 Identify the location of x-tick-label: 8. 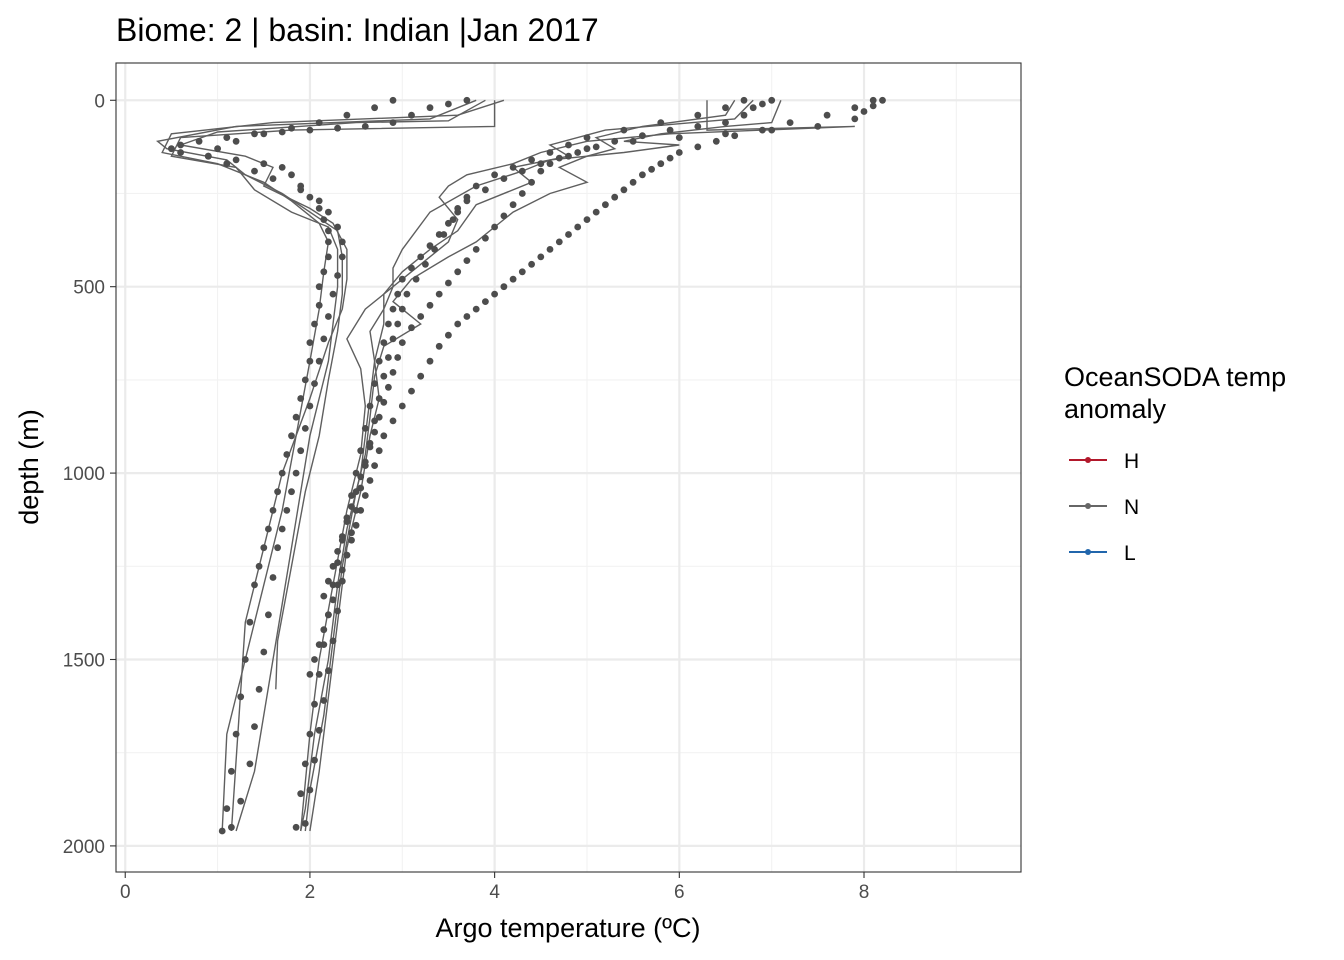
(864, 892).